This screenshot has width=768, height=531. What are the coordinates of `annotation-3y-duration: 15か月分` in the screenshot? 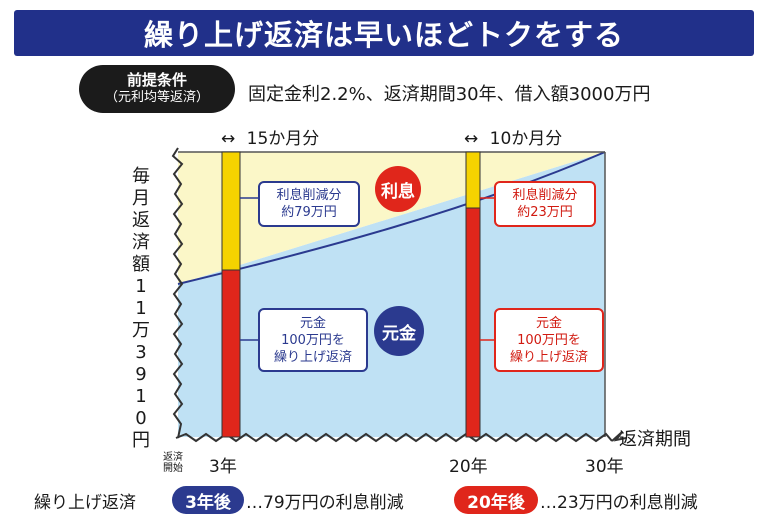 It's located at (283, 139).